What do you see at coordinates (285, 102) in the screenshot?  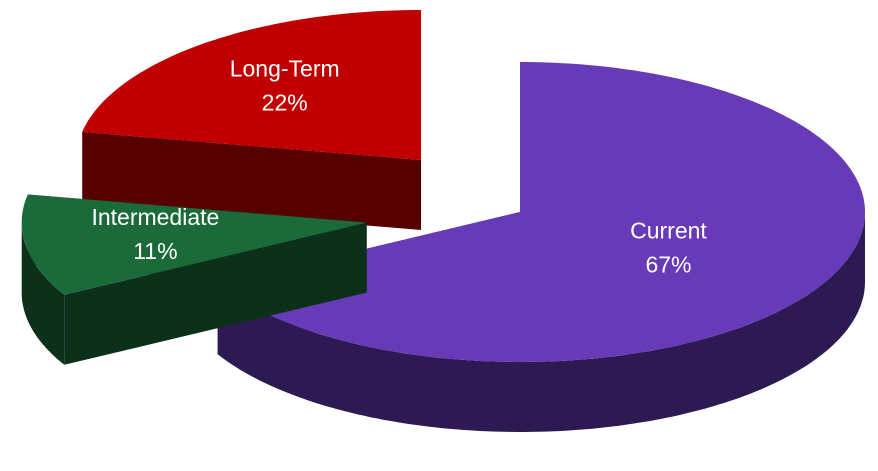 I see `value-label: 22%` at bounding box center [285, 102].